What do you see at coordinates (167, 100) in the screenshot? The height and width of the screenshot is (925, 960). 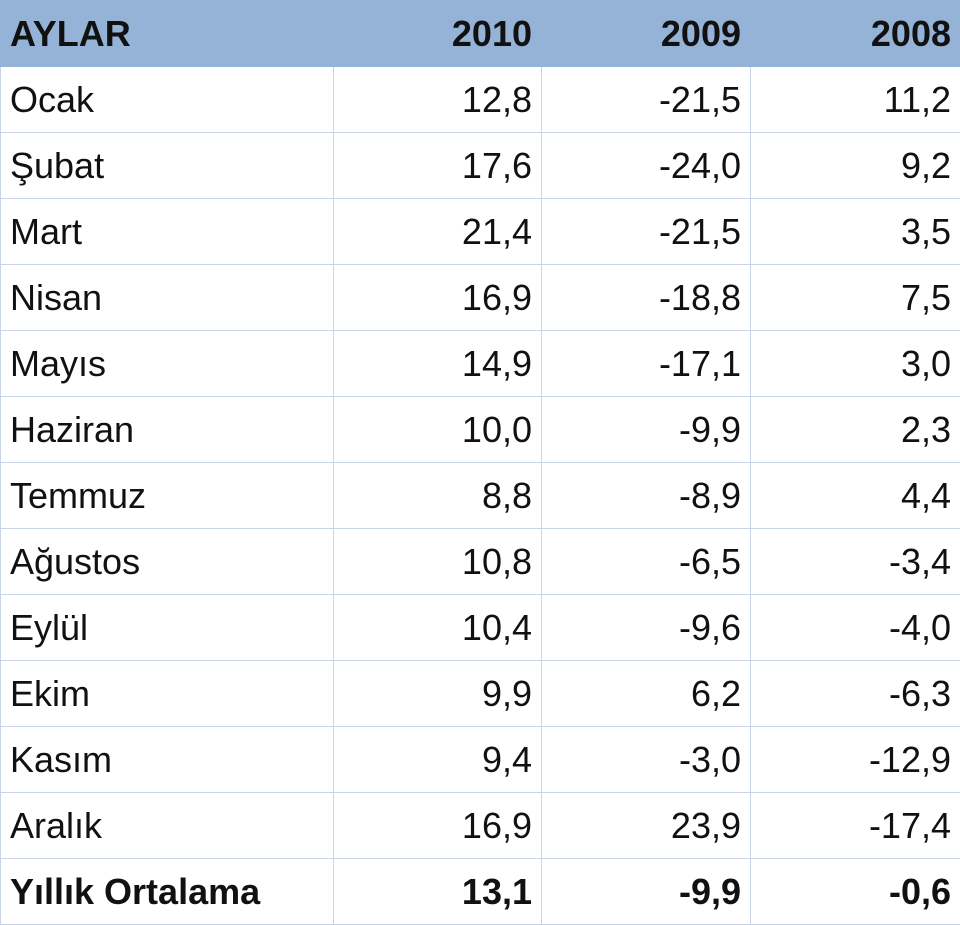 I see `month-cell: Ocak` at bounding box center [167, 100].